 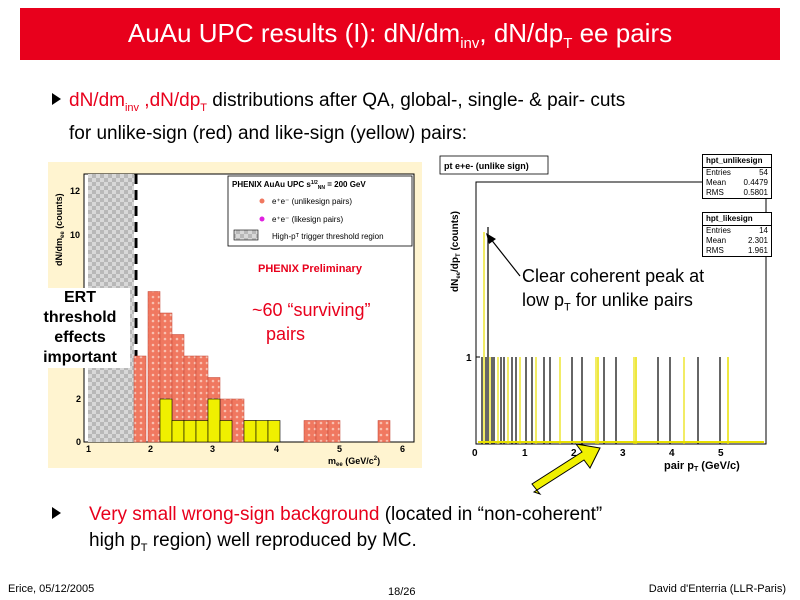 I want to click on legend-unlike-marker, so click(x=262, y=201).